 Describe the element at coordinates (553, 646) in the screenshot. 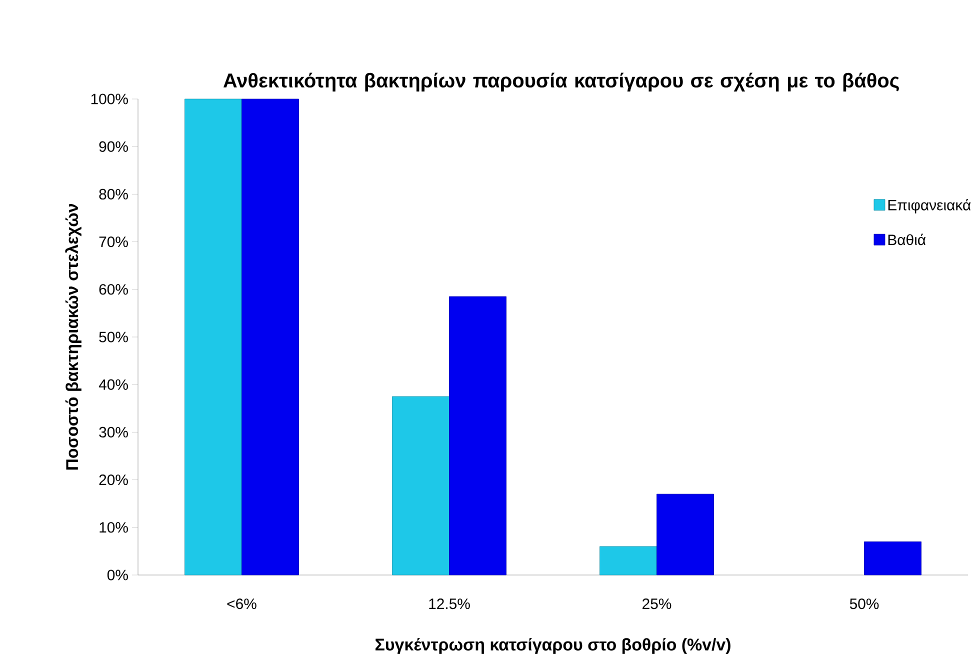

I see `x-axis-title: Συγκέντρωση κατσίγαρου στο βοθρίο (%v/v)` at that location.